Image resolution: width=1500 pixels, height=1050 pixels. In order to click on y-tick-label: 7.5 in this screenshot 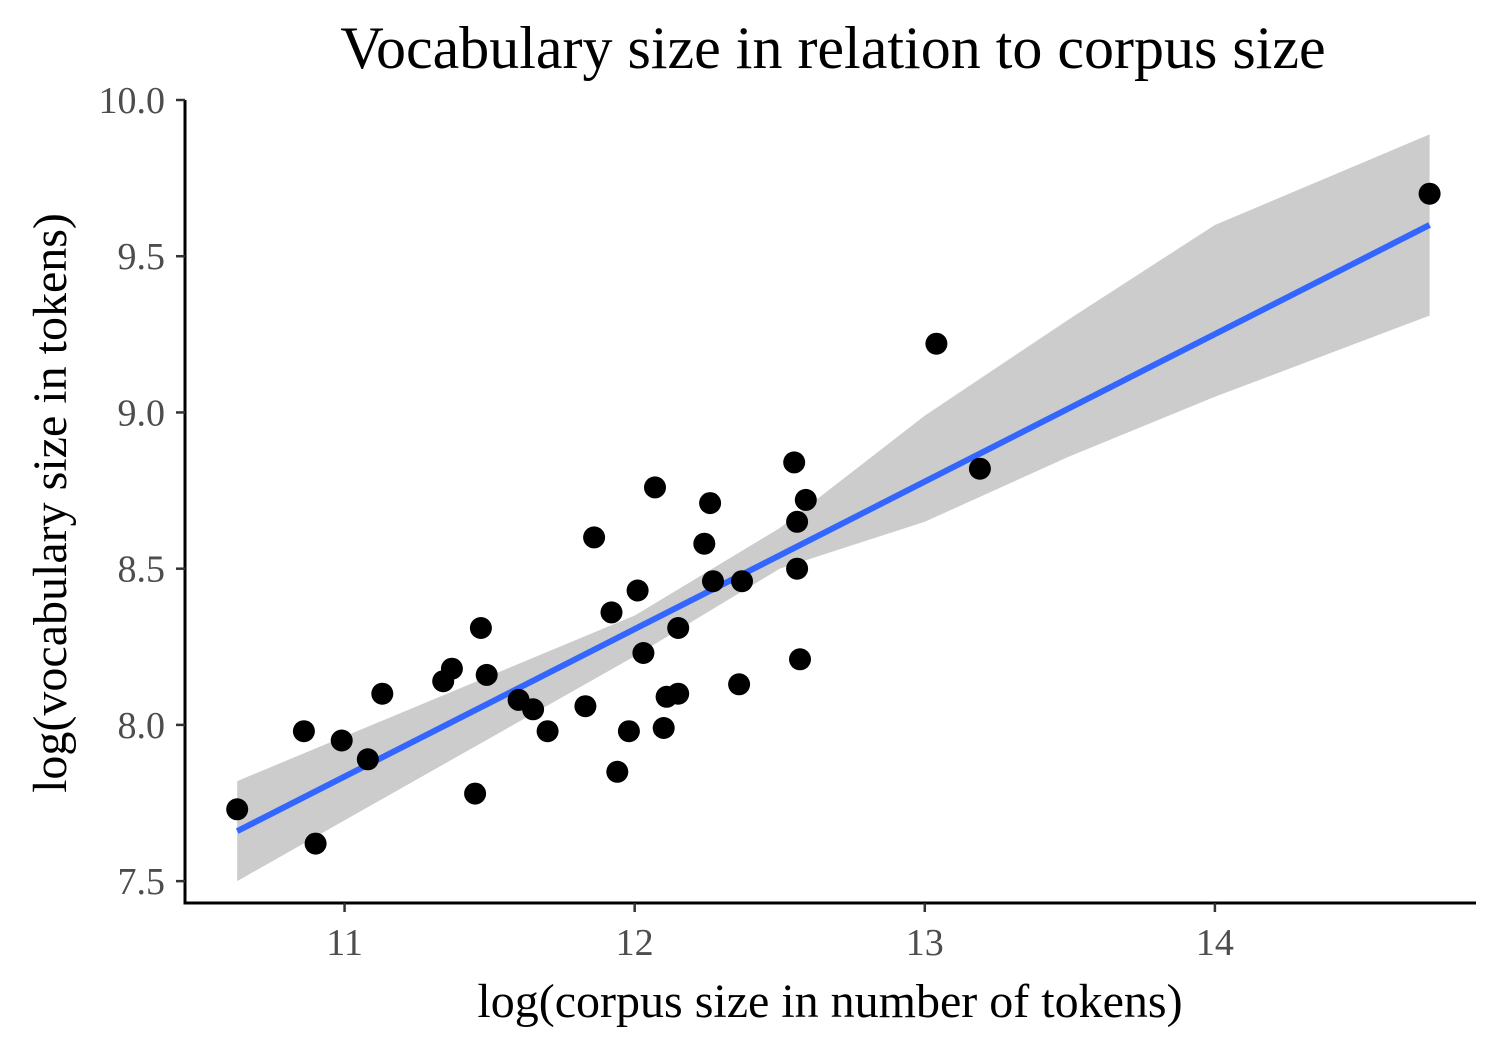, I will do `click(142, 882)`.